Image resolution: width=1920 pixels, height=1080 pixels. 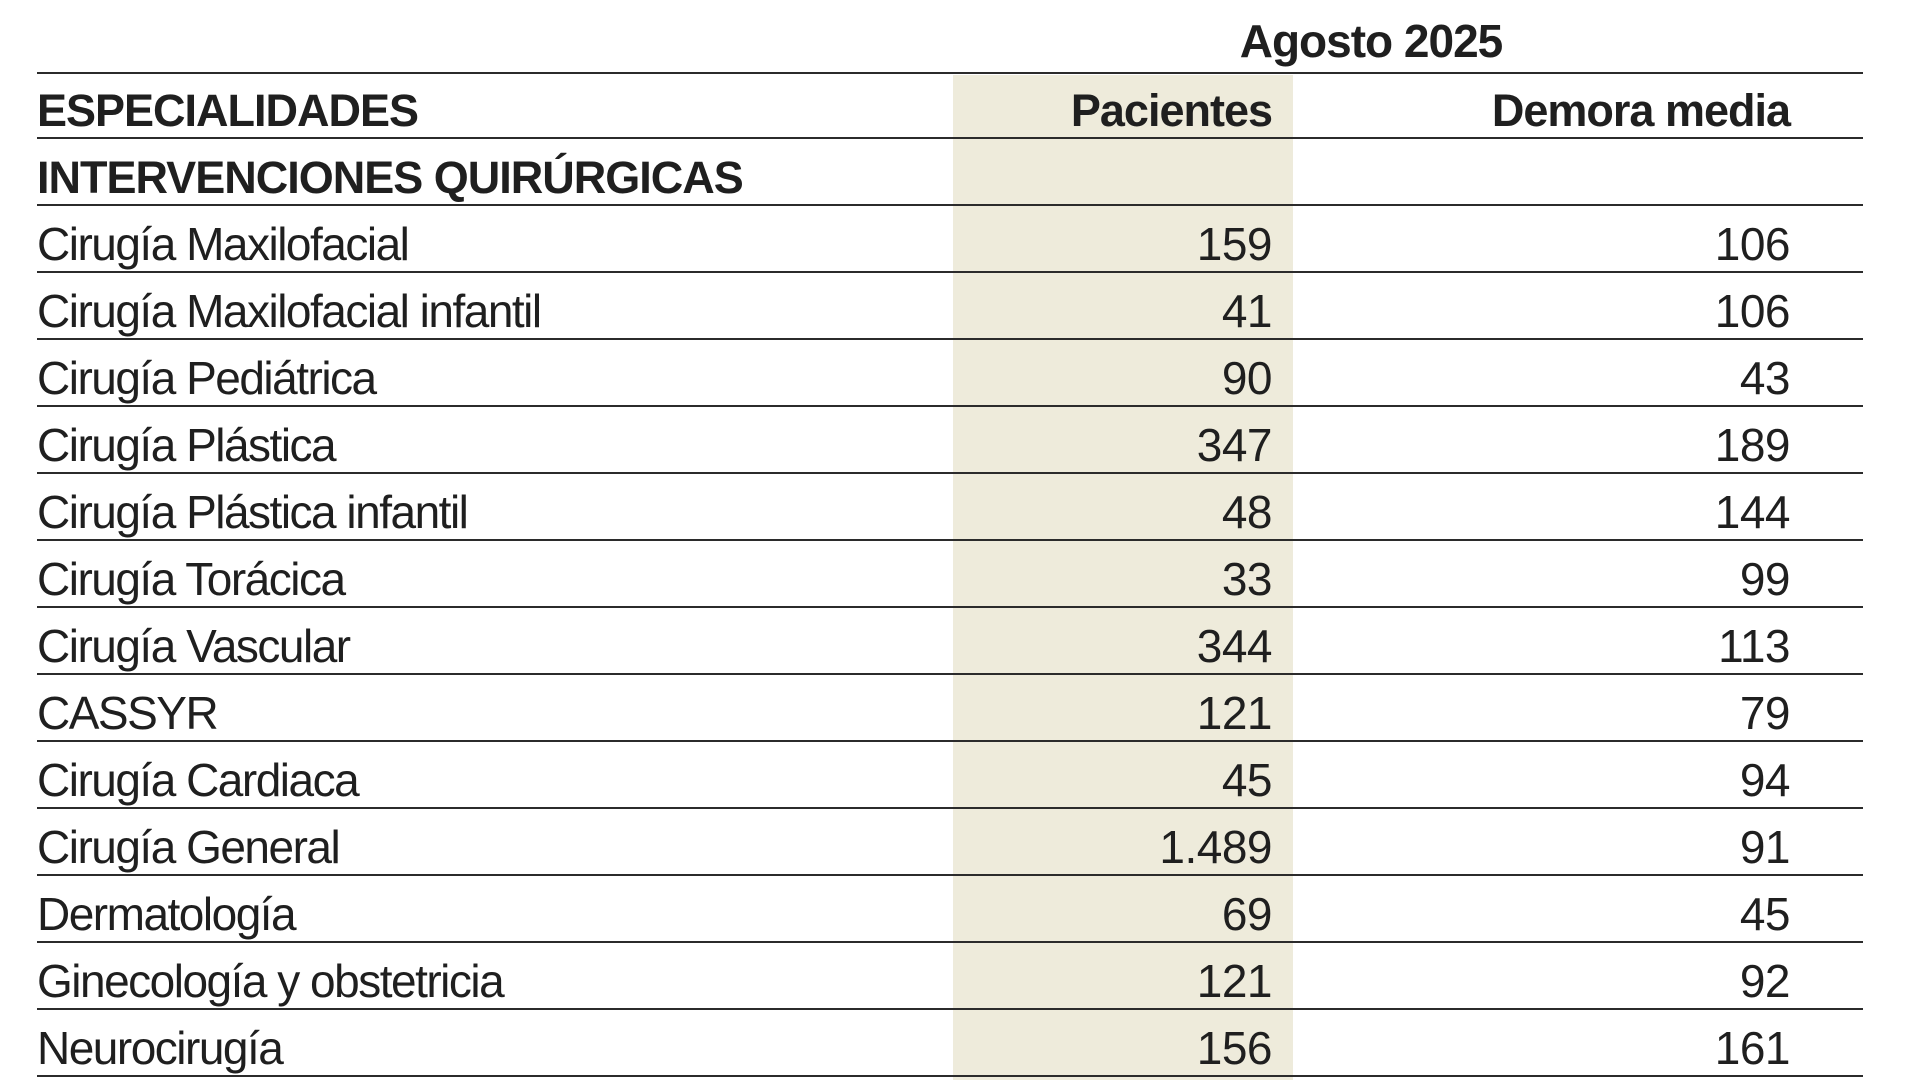 I want to click on table-row: Cirugía Torácica 33 99, so click(x=950, y=574).